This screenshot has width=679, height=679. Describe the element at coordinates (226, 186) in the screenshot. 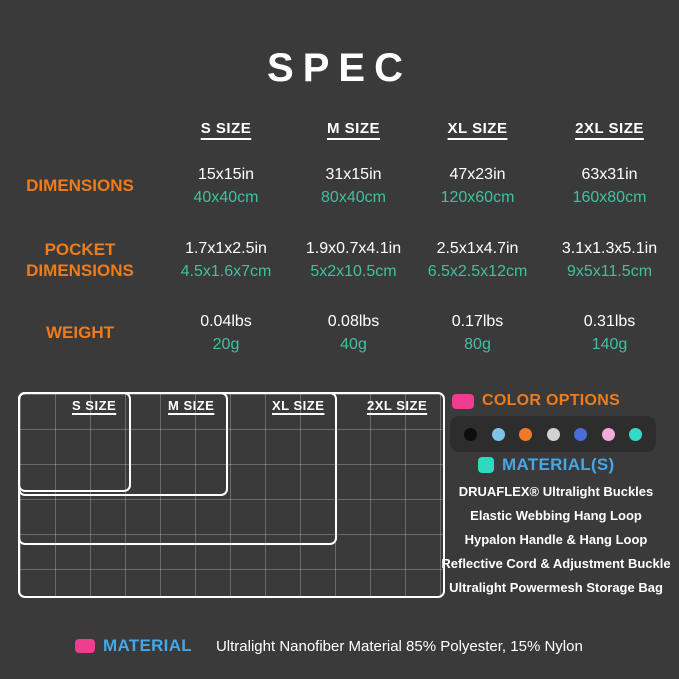

I see `cell-dimensions-s: 15x15in 40x40cm` at that location.